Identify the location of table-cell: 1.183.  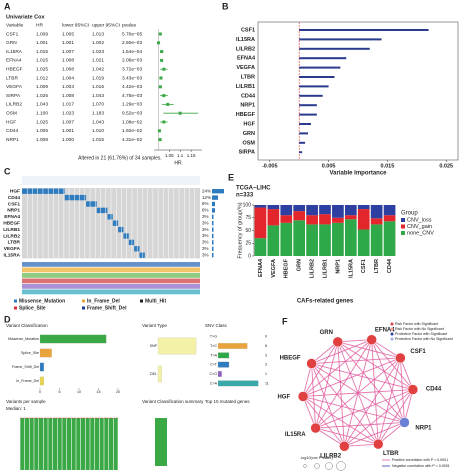
(98, 113).